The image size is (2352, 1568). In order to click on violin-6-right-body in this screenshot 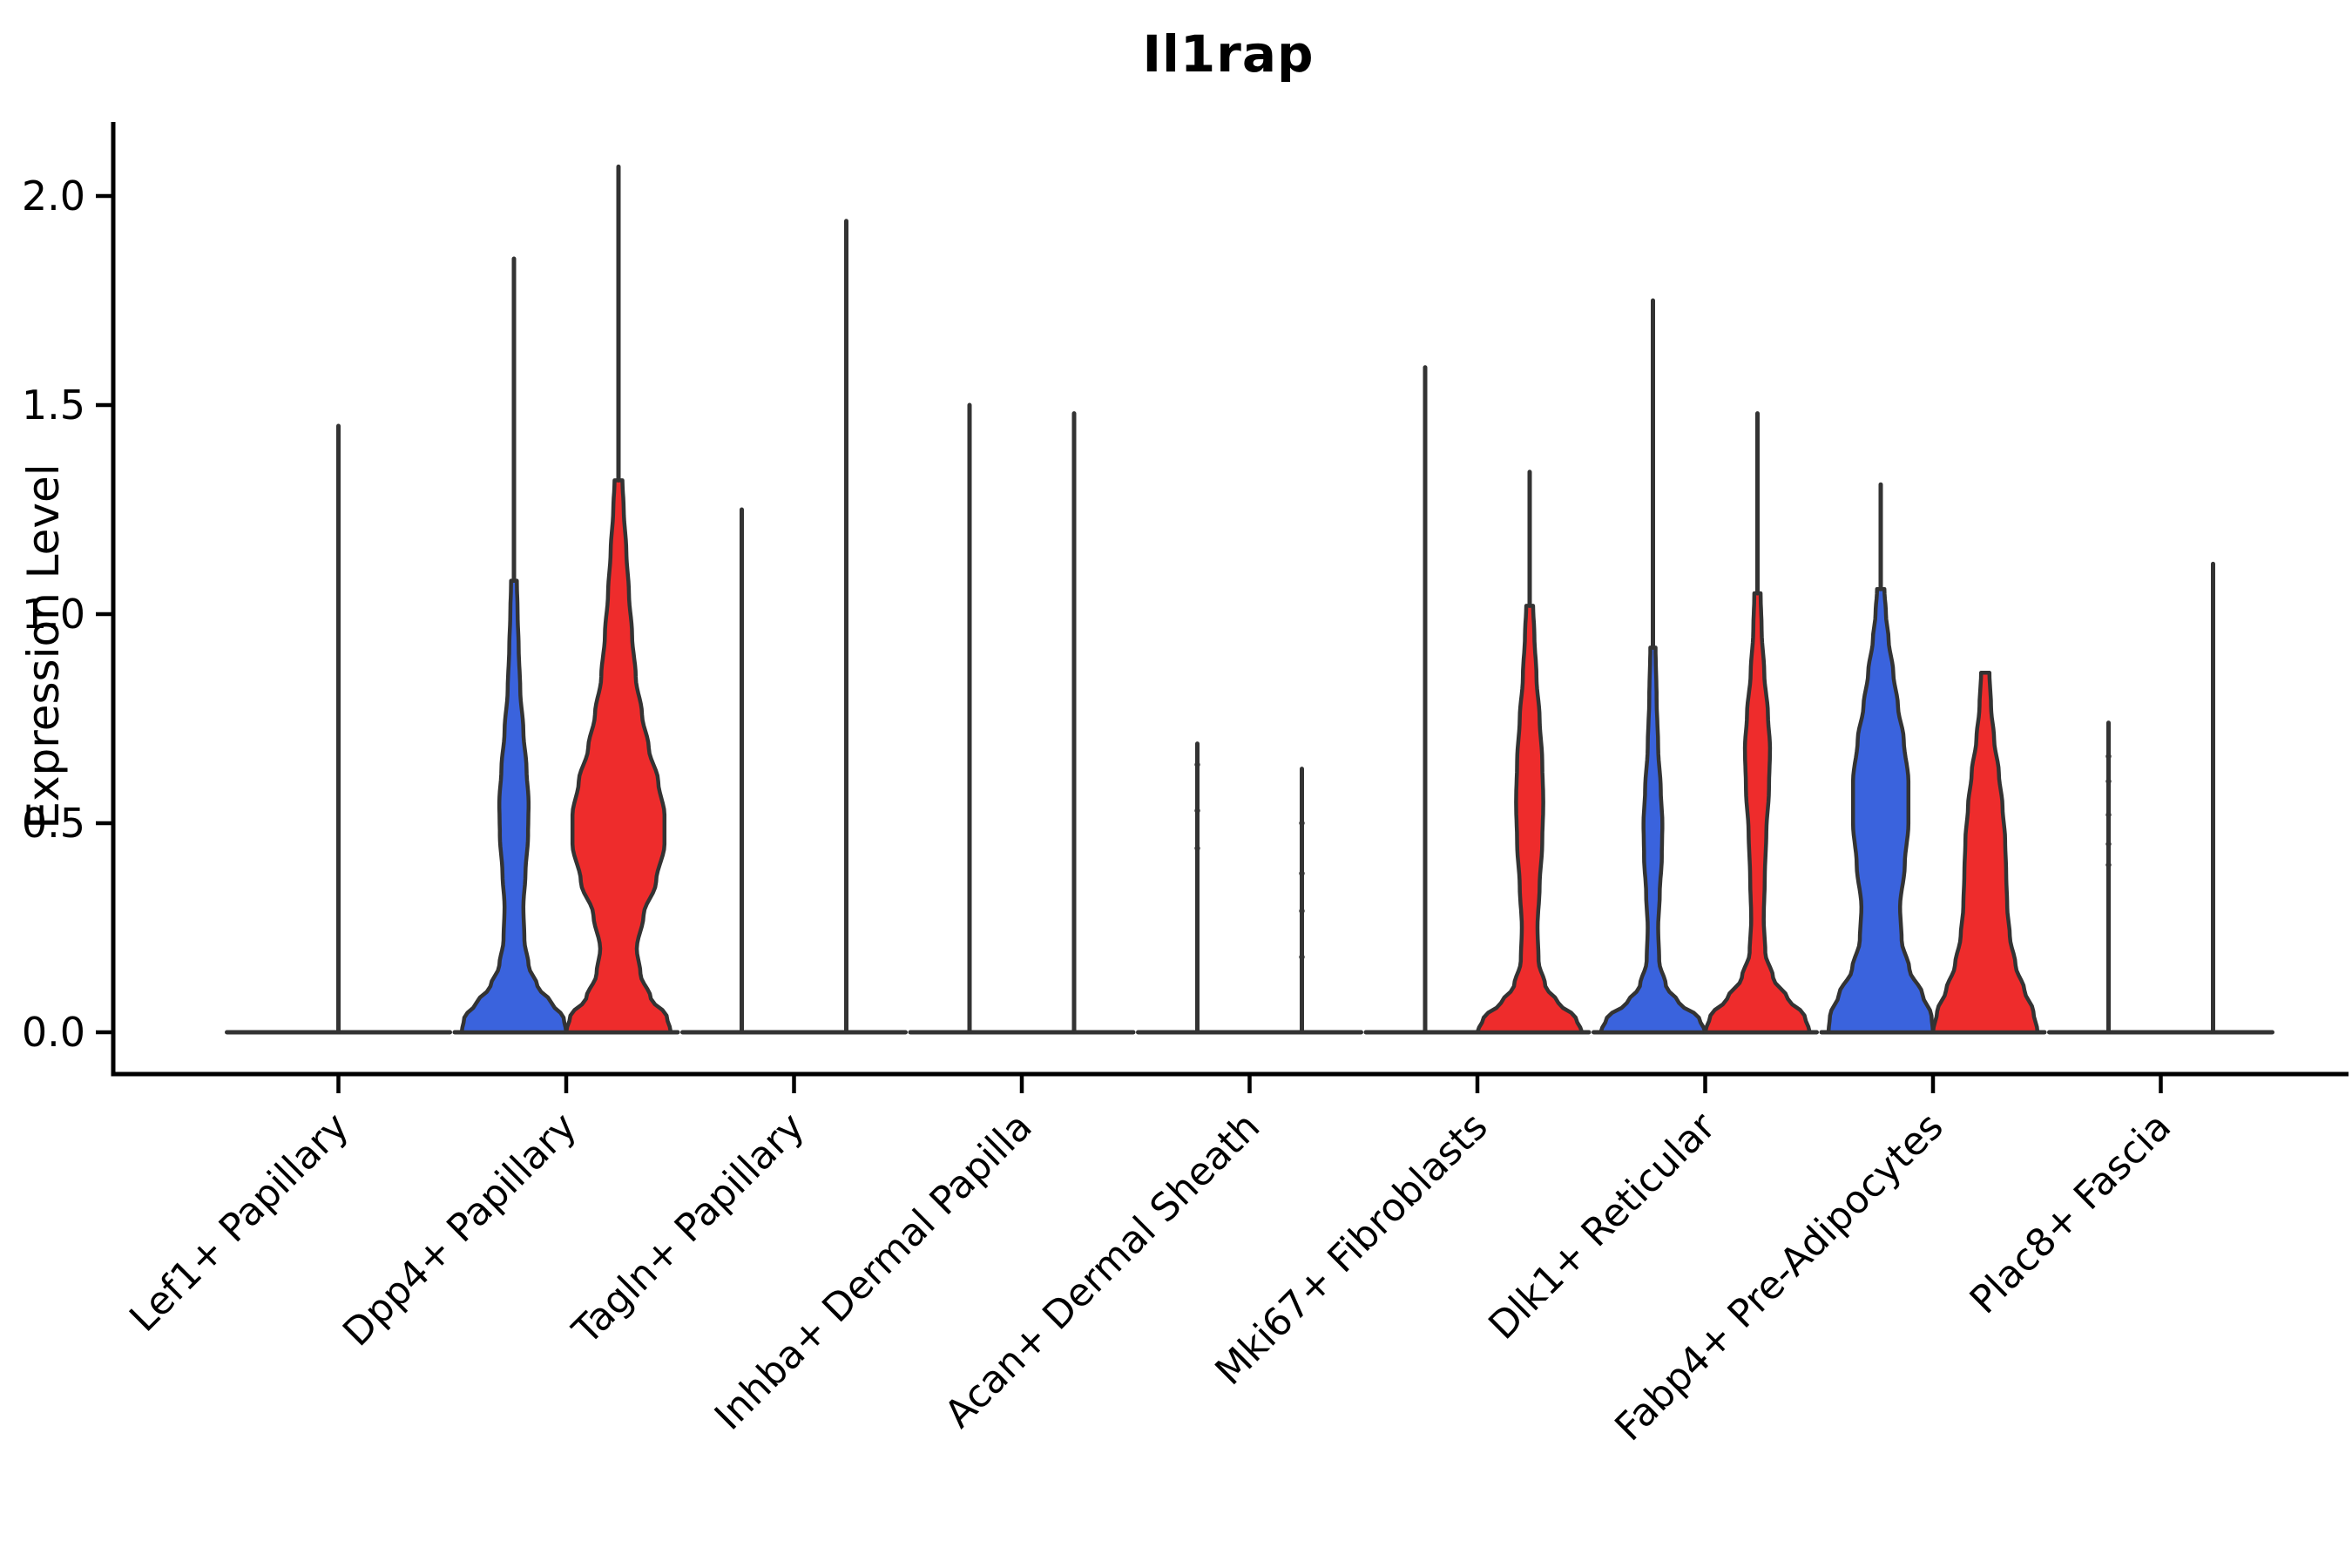, I will do `click(1757, 813)`.